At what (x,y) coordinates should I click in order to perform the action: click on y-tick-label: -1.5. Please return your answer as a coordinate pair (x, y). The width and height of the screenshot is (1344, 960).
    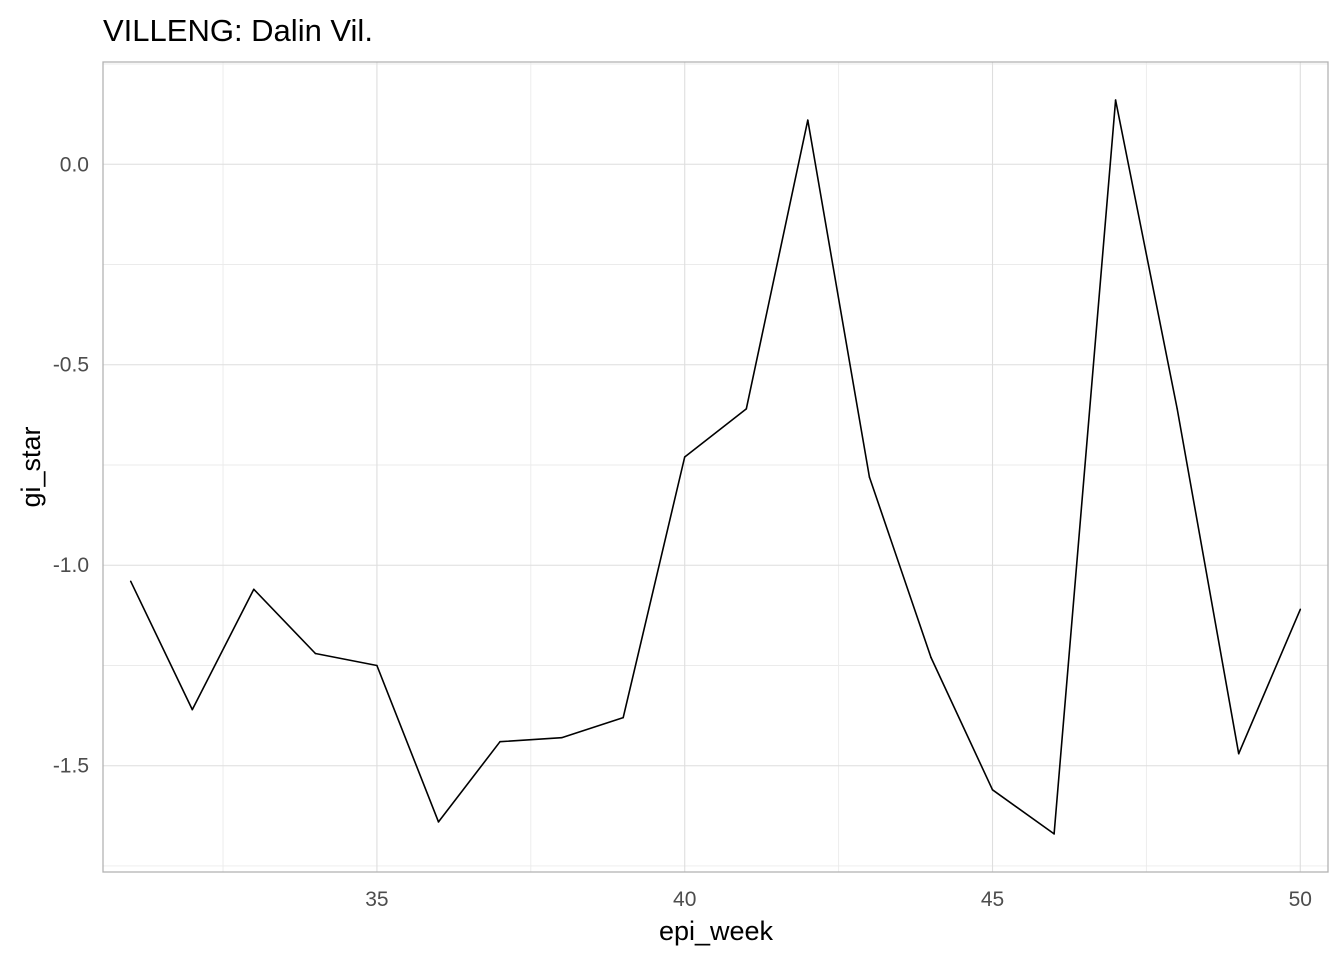
    Looking at the image, I should click on (71, 766).